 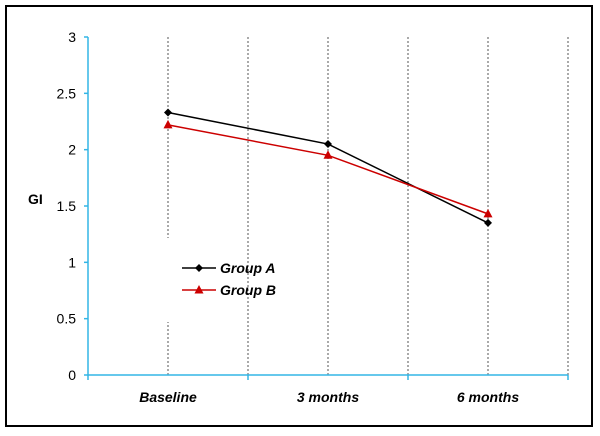 I want to click on legend-background, so click(x=198, y=280).